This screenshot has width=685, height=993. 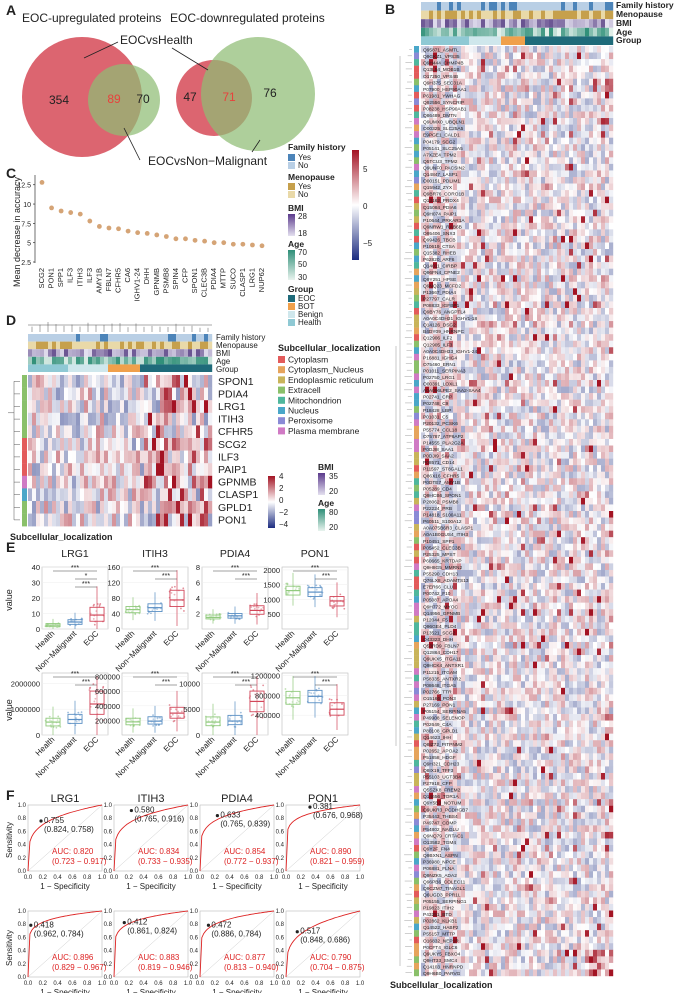 I want to click on e-plot-title: LRG1, so click(x=75, y=554).